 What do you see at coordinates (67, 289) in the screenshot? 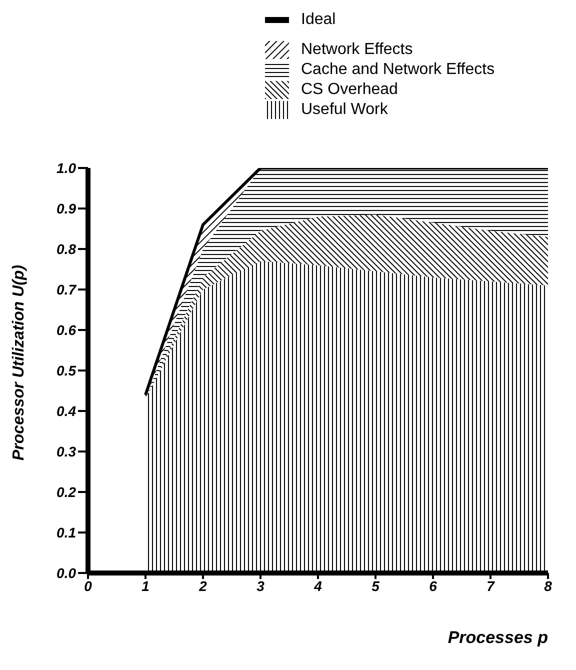
I see `y-tick-label: 0.7` at bounding box center [67, 289].